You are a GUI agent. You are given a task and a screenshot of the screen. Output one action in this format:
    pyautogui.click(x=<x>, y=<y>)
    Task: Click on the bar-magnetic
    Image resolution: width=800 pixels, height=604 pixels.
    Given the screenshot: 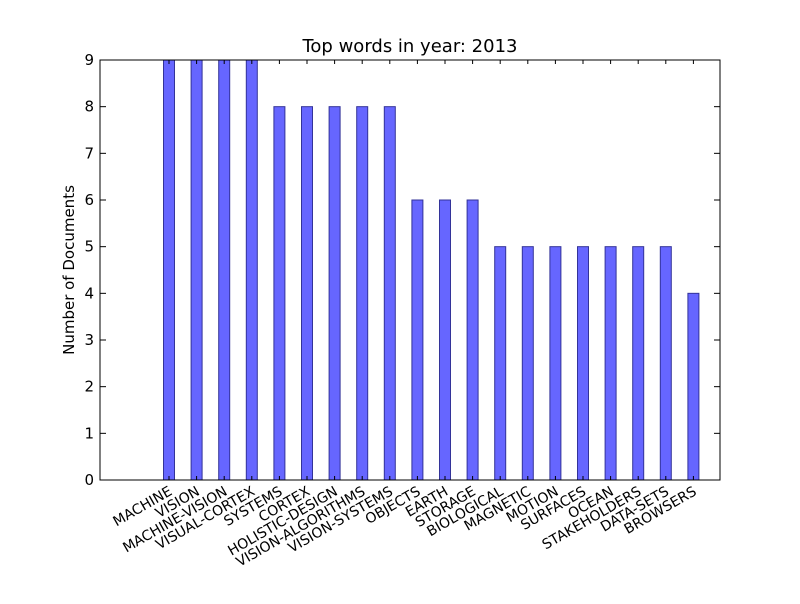 What is the action you would take?
    pyautogui.click(x=527, y=363)
    